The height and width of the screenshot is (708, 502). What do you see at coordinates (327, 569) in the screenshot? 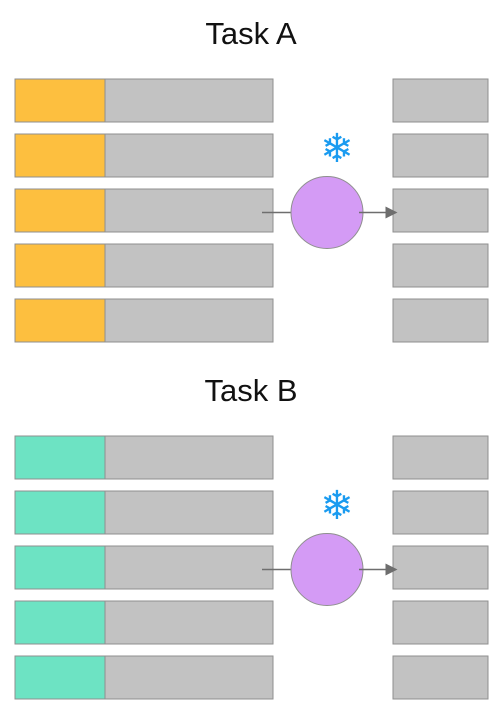
I see `task-b-frozen-module` at bounding box center [327, 569].